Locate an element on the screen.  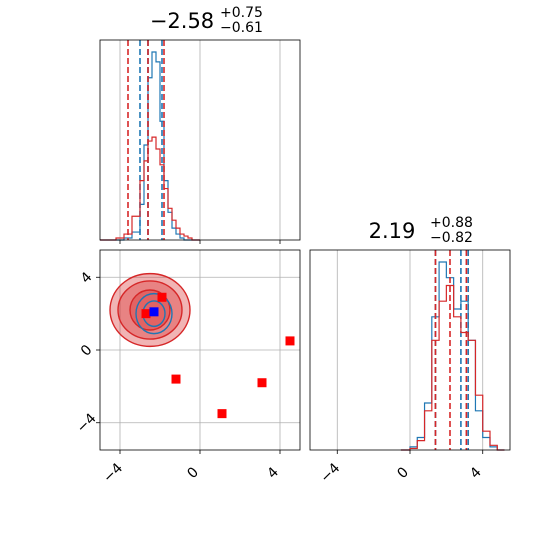
scatter-ytick-label-0: −4 is located at coordinates (87, 423).